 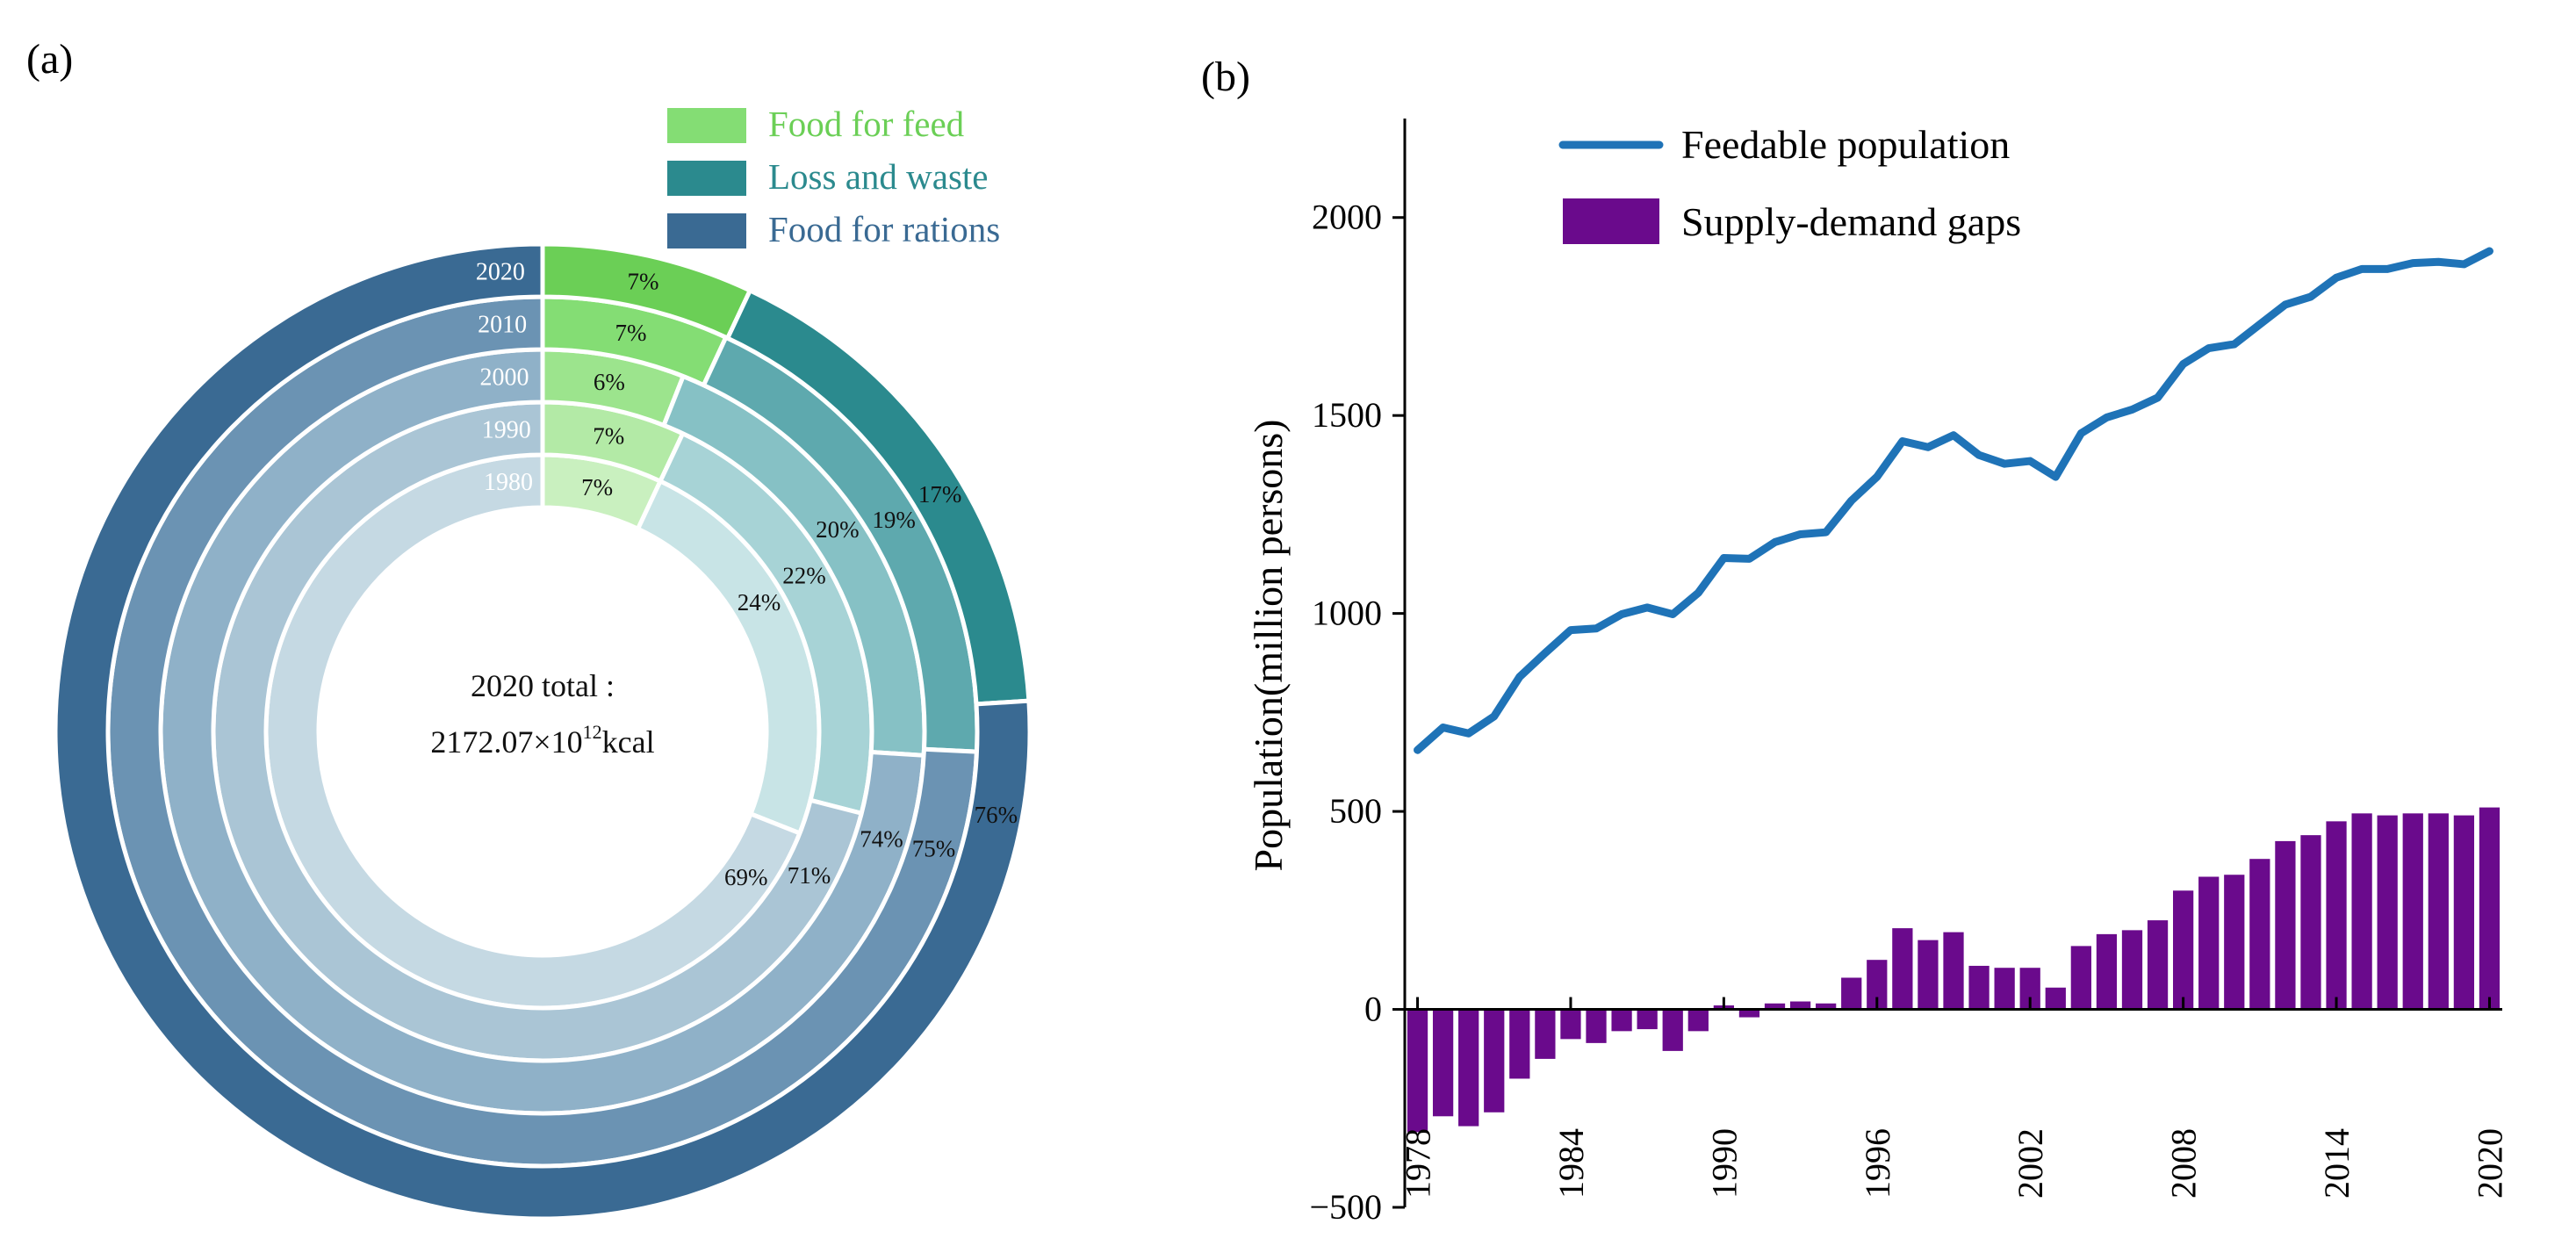 What do you see at coordinates (543, 685) in the screenshot?
I see `donut-center-title: 2020 total :` at bounding box center [543, 685].